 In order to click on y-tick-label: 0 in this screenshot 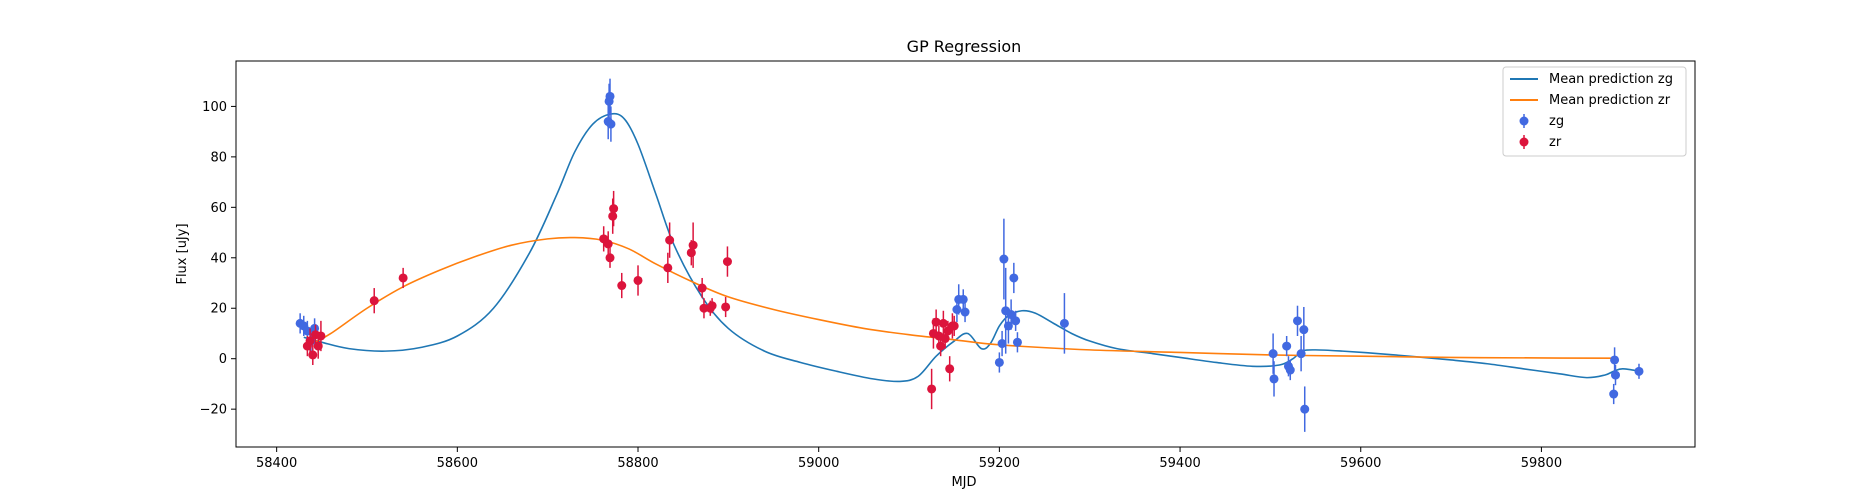, I will do `click(223, 359)`.